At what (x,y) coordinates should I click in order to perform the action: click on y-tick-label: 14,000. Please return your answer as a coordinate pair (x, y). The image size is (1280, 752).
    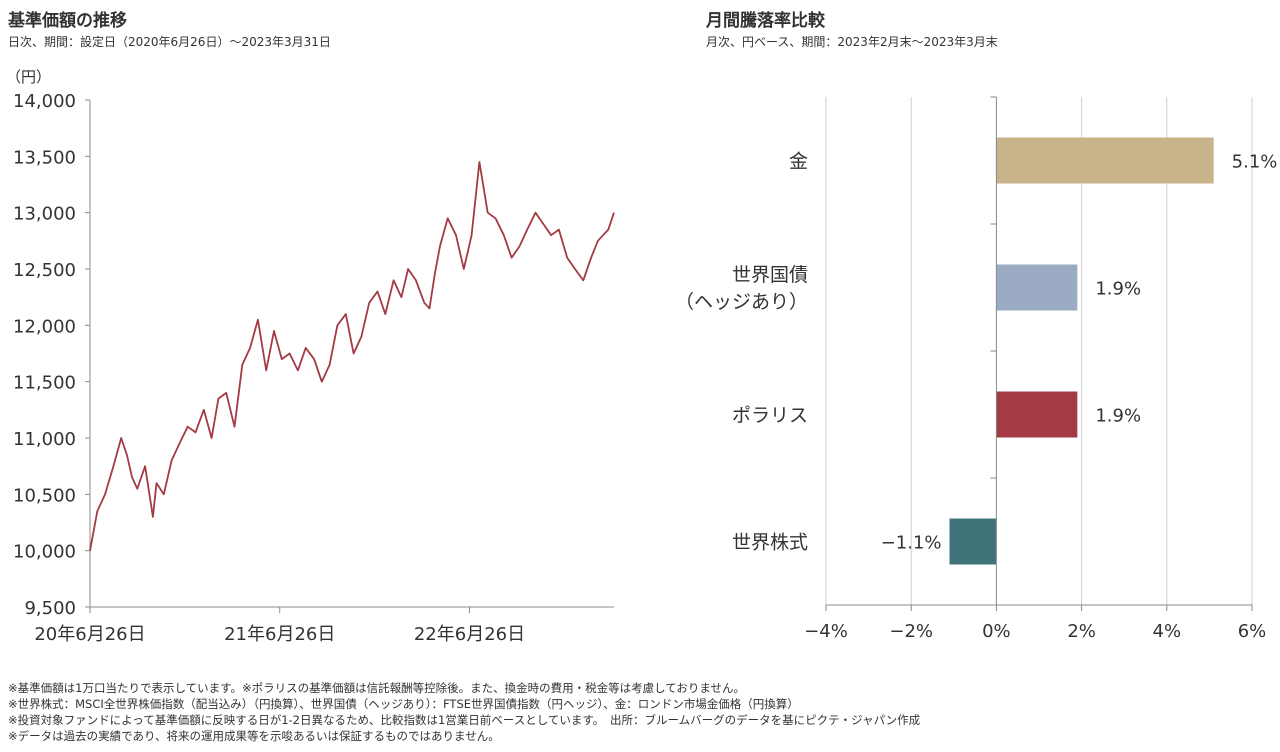
    Looking at the image, I should click on (44, 101).